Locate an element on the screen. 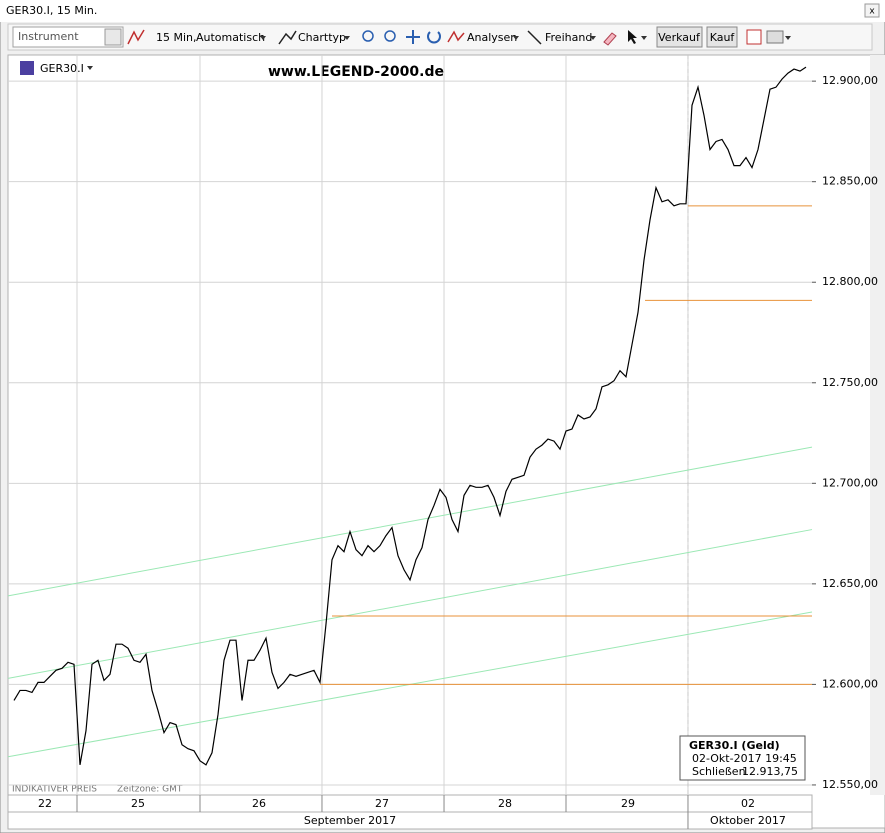  icon-print is located at coordinates (775, 37).